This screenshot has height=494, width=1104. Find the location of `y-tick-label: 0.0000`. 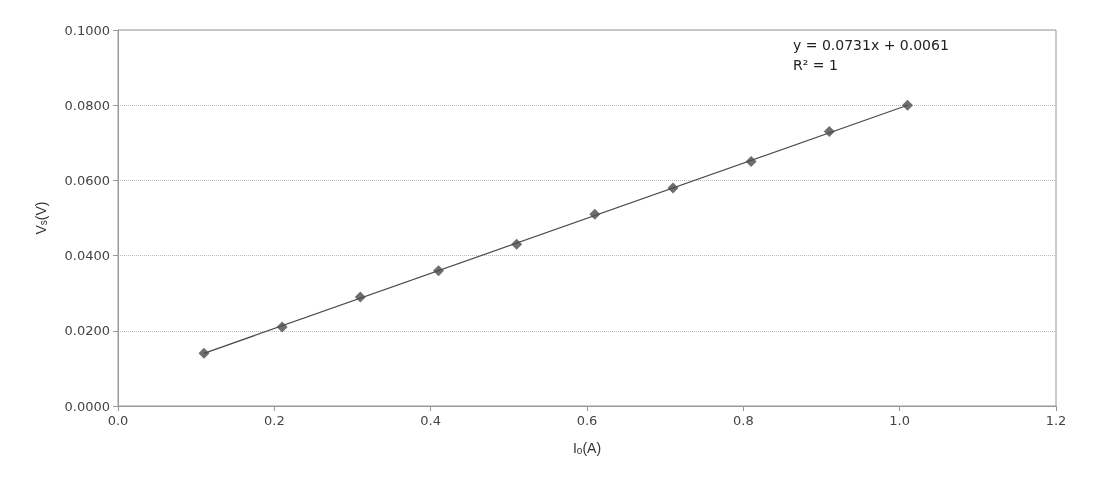

y-tick-label: 0.0000 is located at coordinates (87, 406).